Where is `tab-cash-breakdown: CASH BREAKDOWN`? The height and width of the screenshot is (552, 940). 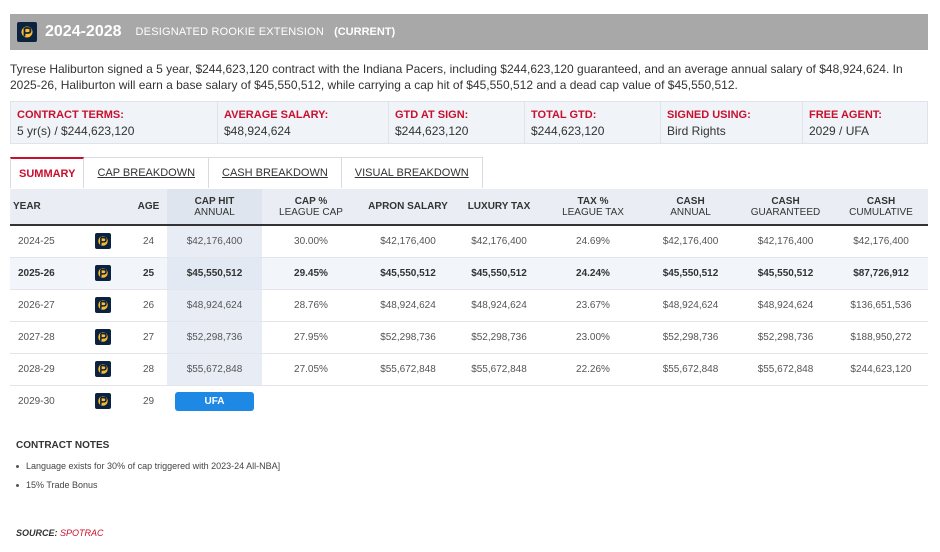
tab-cash-breakdown: CASH BREAKDOWN is located at coordinates (275, 172).